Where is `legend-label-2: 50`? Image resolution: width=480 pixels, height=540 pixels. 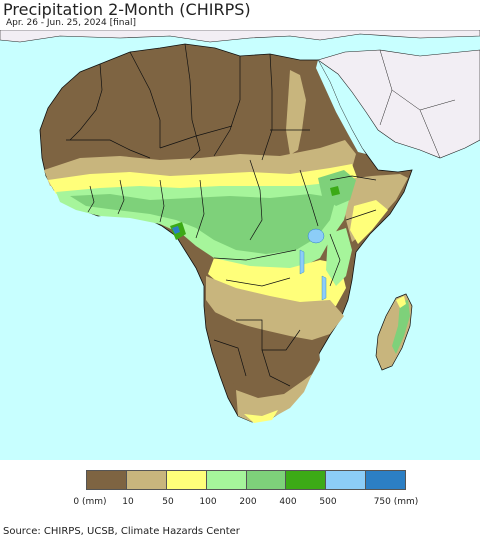 legend-label-2: 50 is located at coordinates (168, 502).